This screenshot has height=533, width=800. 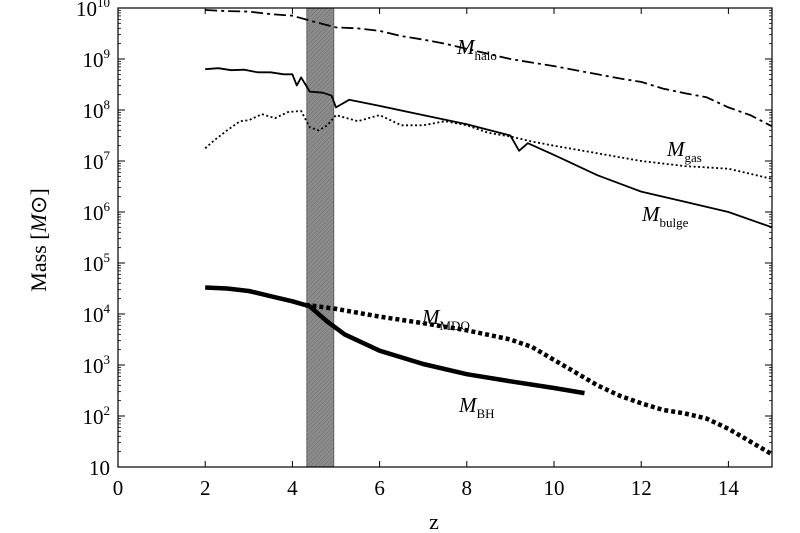 I want to click on y-tick-label: 10², so click(x=97, y=416).